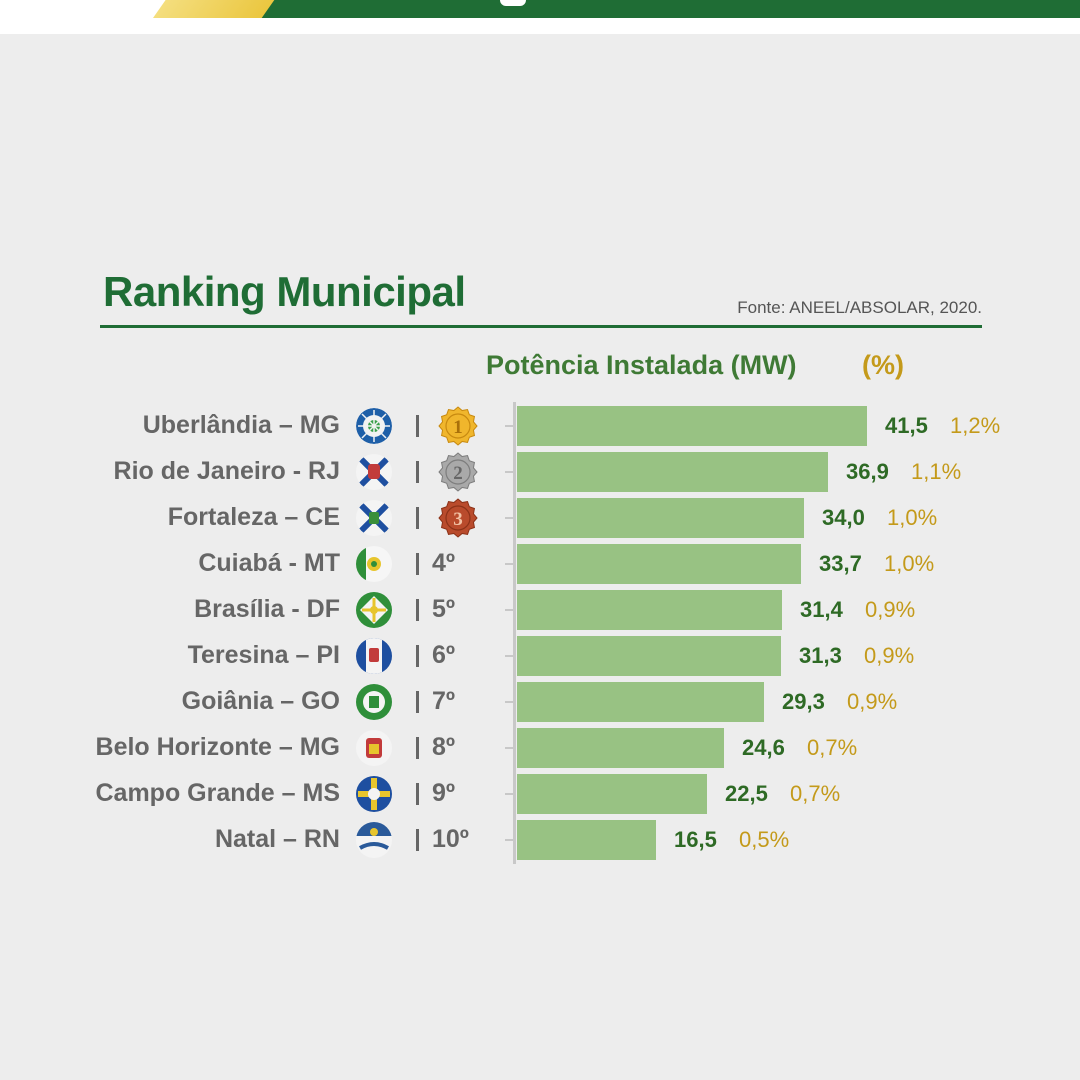 The image size is (1080, 1080). I want to click on city-label: Natal – RN, so click(277, 839).